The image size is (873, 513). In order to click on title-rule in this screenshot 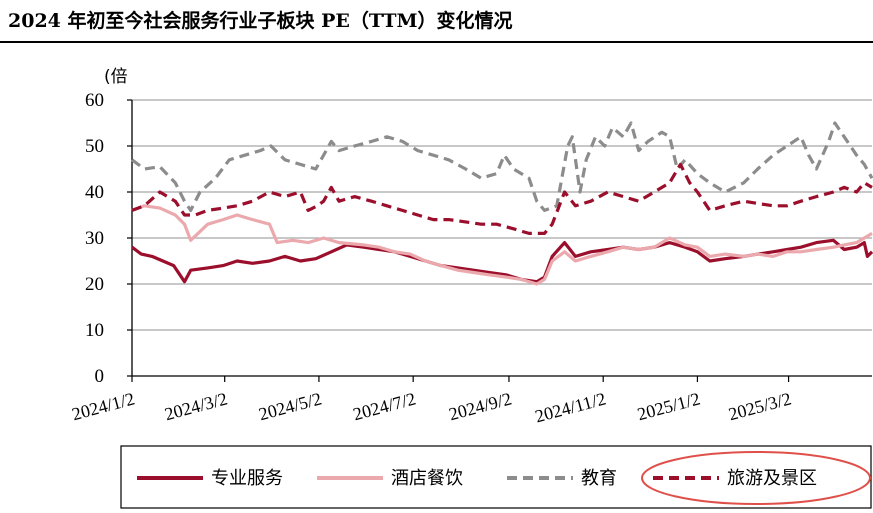, I will do `click(436, 42)`.